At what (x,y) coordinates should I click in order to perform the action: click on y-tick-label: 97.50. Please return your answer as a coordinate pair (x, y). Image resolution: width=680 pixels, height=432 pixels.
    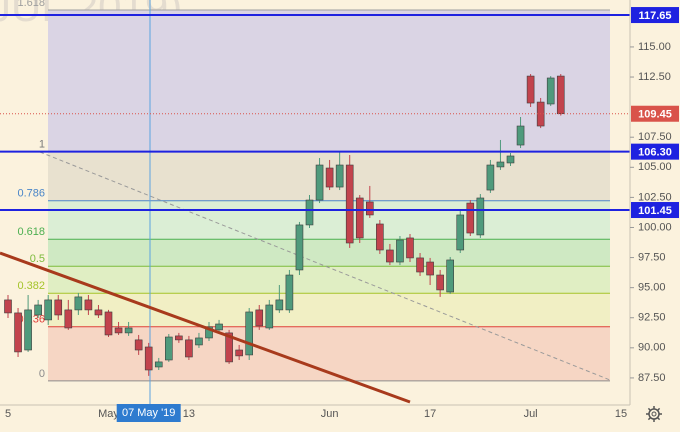
    Looking at the image, I should click on (652, 257).